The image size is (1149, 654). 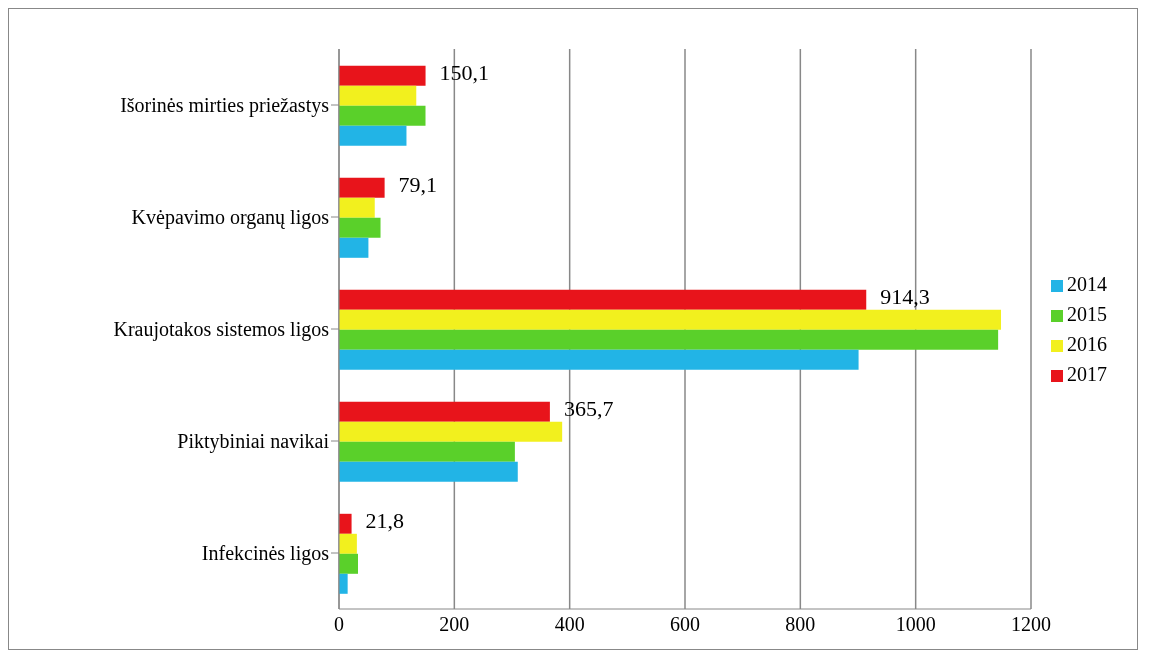 What do you see at coordinates (569, 624) in the screenshot?
I see `x-tick-label: 400` at bounding box center [569, 624].